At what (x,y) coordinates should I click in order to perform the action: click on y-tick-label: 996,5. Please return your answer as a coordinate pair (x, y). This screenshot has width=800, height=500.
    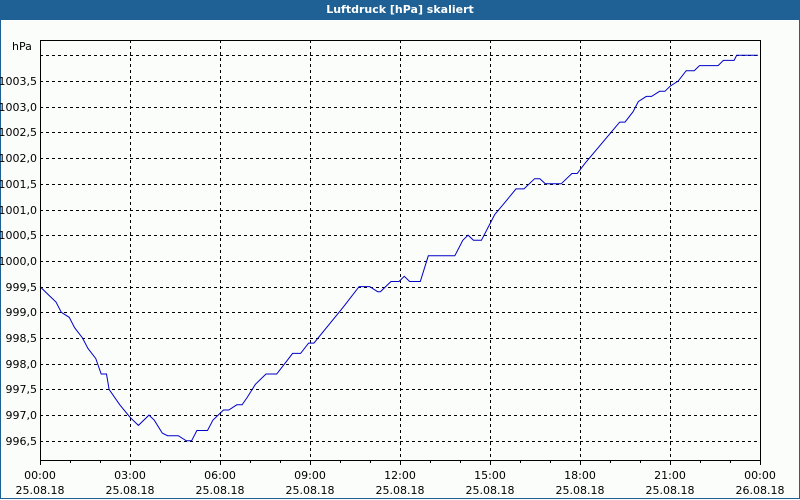
    Looking at the image, I should click on (22, 441).